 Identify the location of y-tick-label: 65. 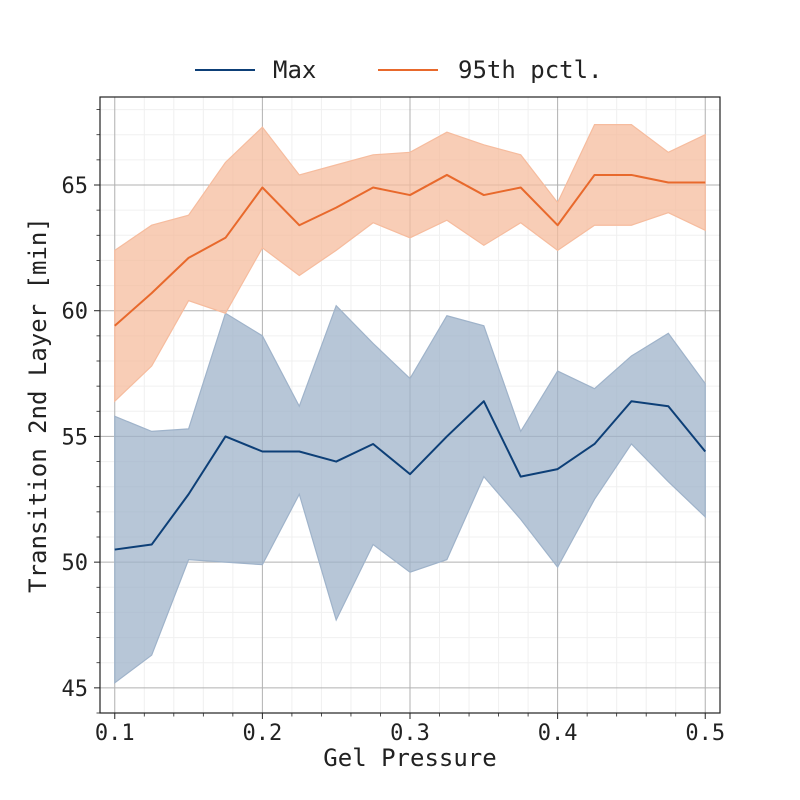
(75, 186).